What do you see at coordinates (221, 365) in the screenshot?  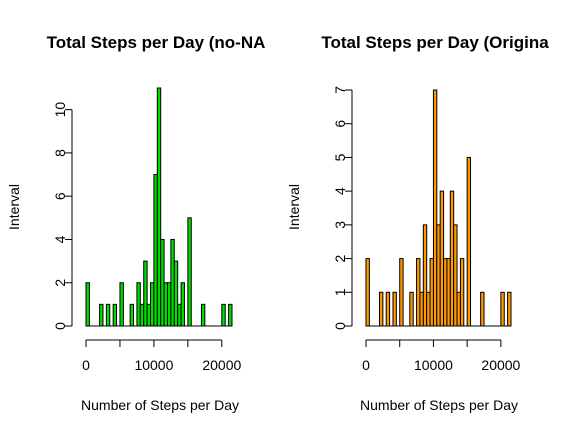 I see `left-x-tick-label-2: 20000` at bounding box center [221, 365].